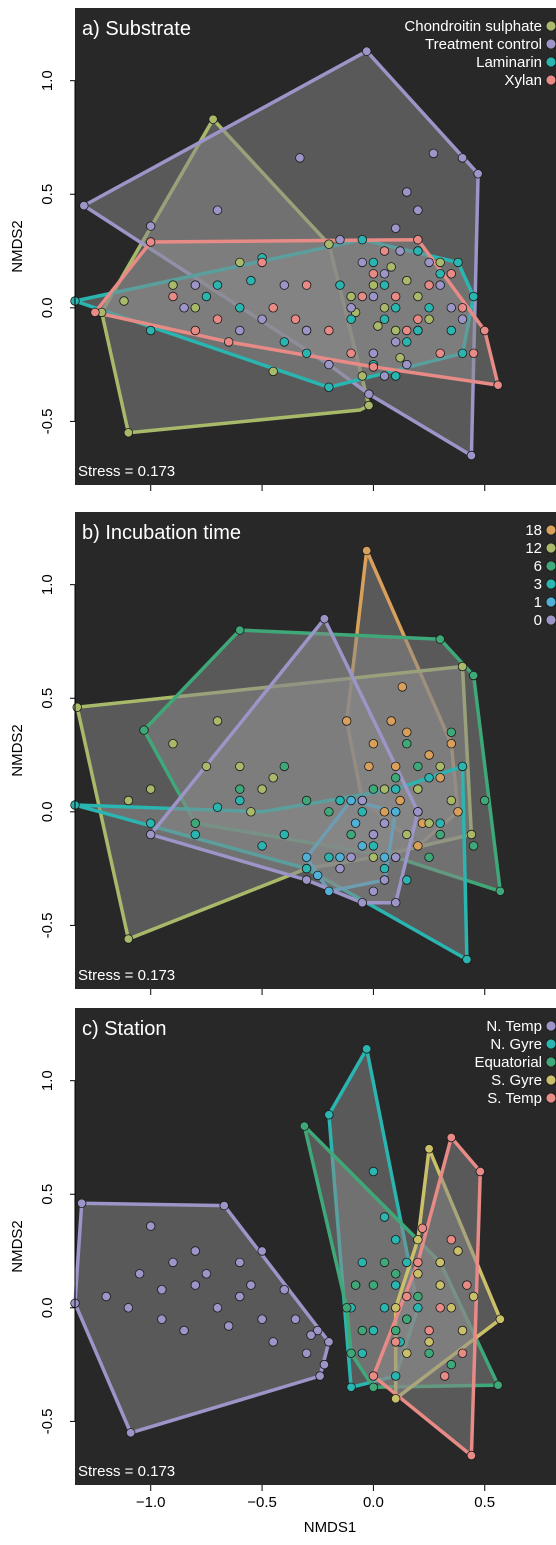  I want to click on legend-label-3: 3, so click(538, 584).